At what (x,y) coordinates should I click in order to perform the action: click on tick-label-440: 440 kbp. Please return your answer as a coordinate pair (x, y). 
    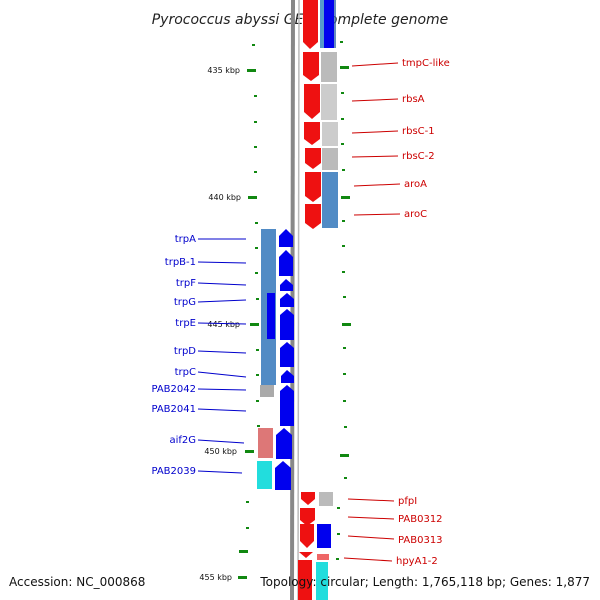
    Looking at the image, I should click on (224, 197).